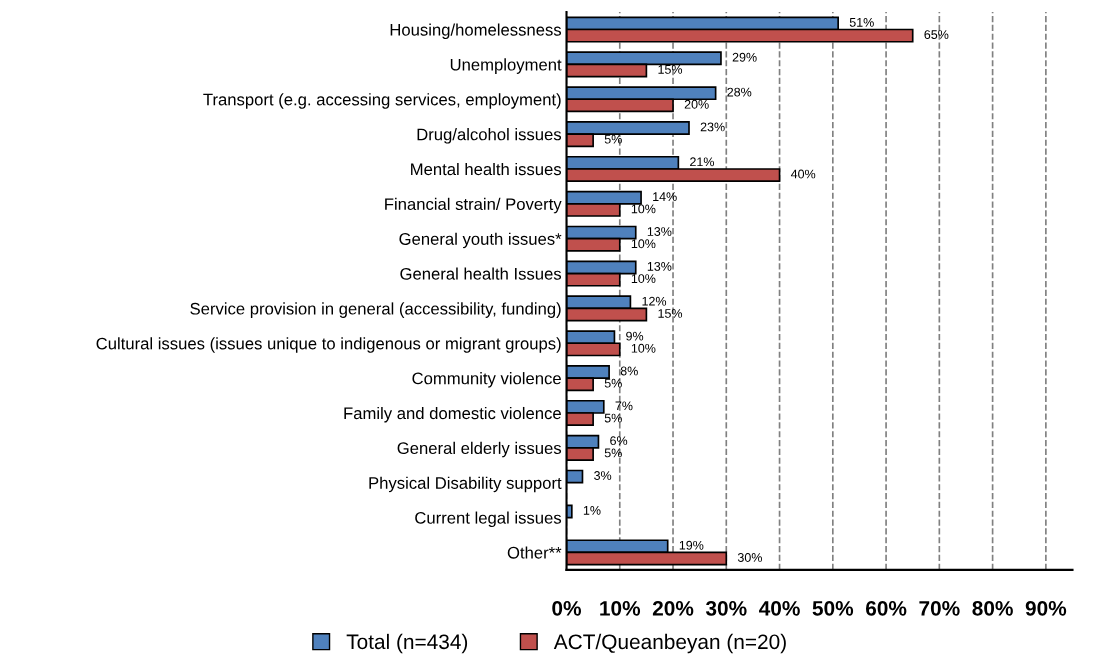 The image size is (1100, 672). What do you see at coordinates (665, 197) in the screenshot?
I see `data-label: 14%` at bounding box center [665, 197].